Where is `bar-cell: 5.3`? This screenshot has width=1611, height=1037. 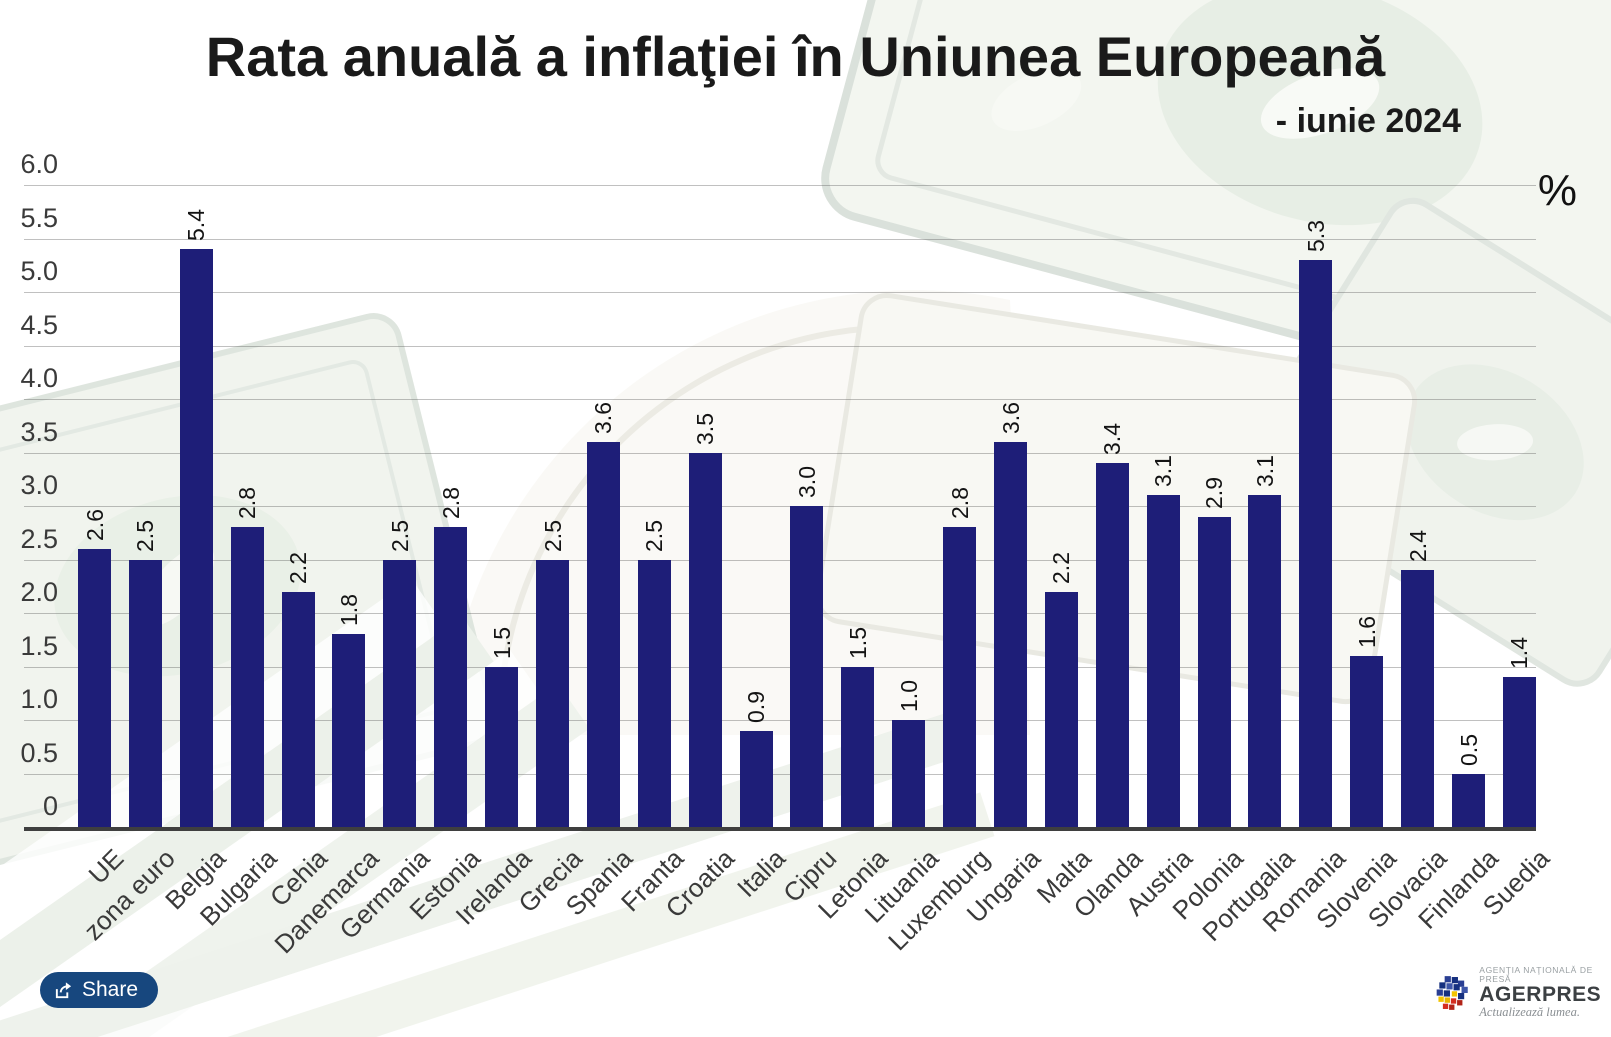 bar-cell: 5.3 is located at coordinates (1316, 506).